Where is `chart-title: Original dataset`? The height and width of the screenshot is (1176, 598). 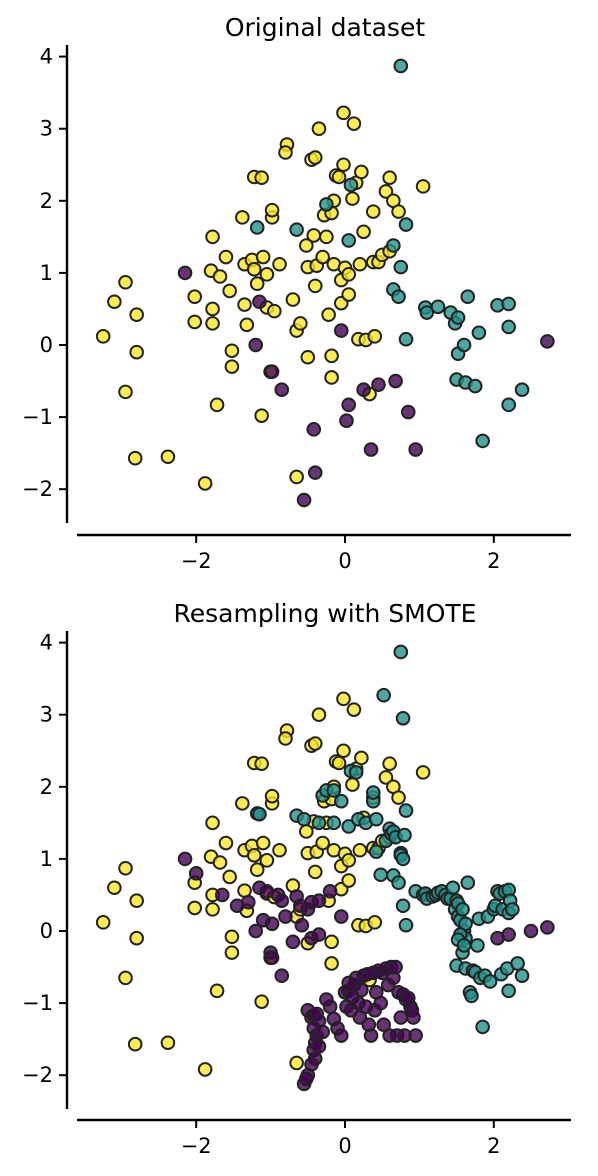
chart-title: Original dataset is located at coordinates (325, 27).